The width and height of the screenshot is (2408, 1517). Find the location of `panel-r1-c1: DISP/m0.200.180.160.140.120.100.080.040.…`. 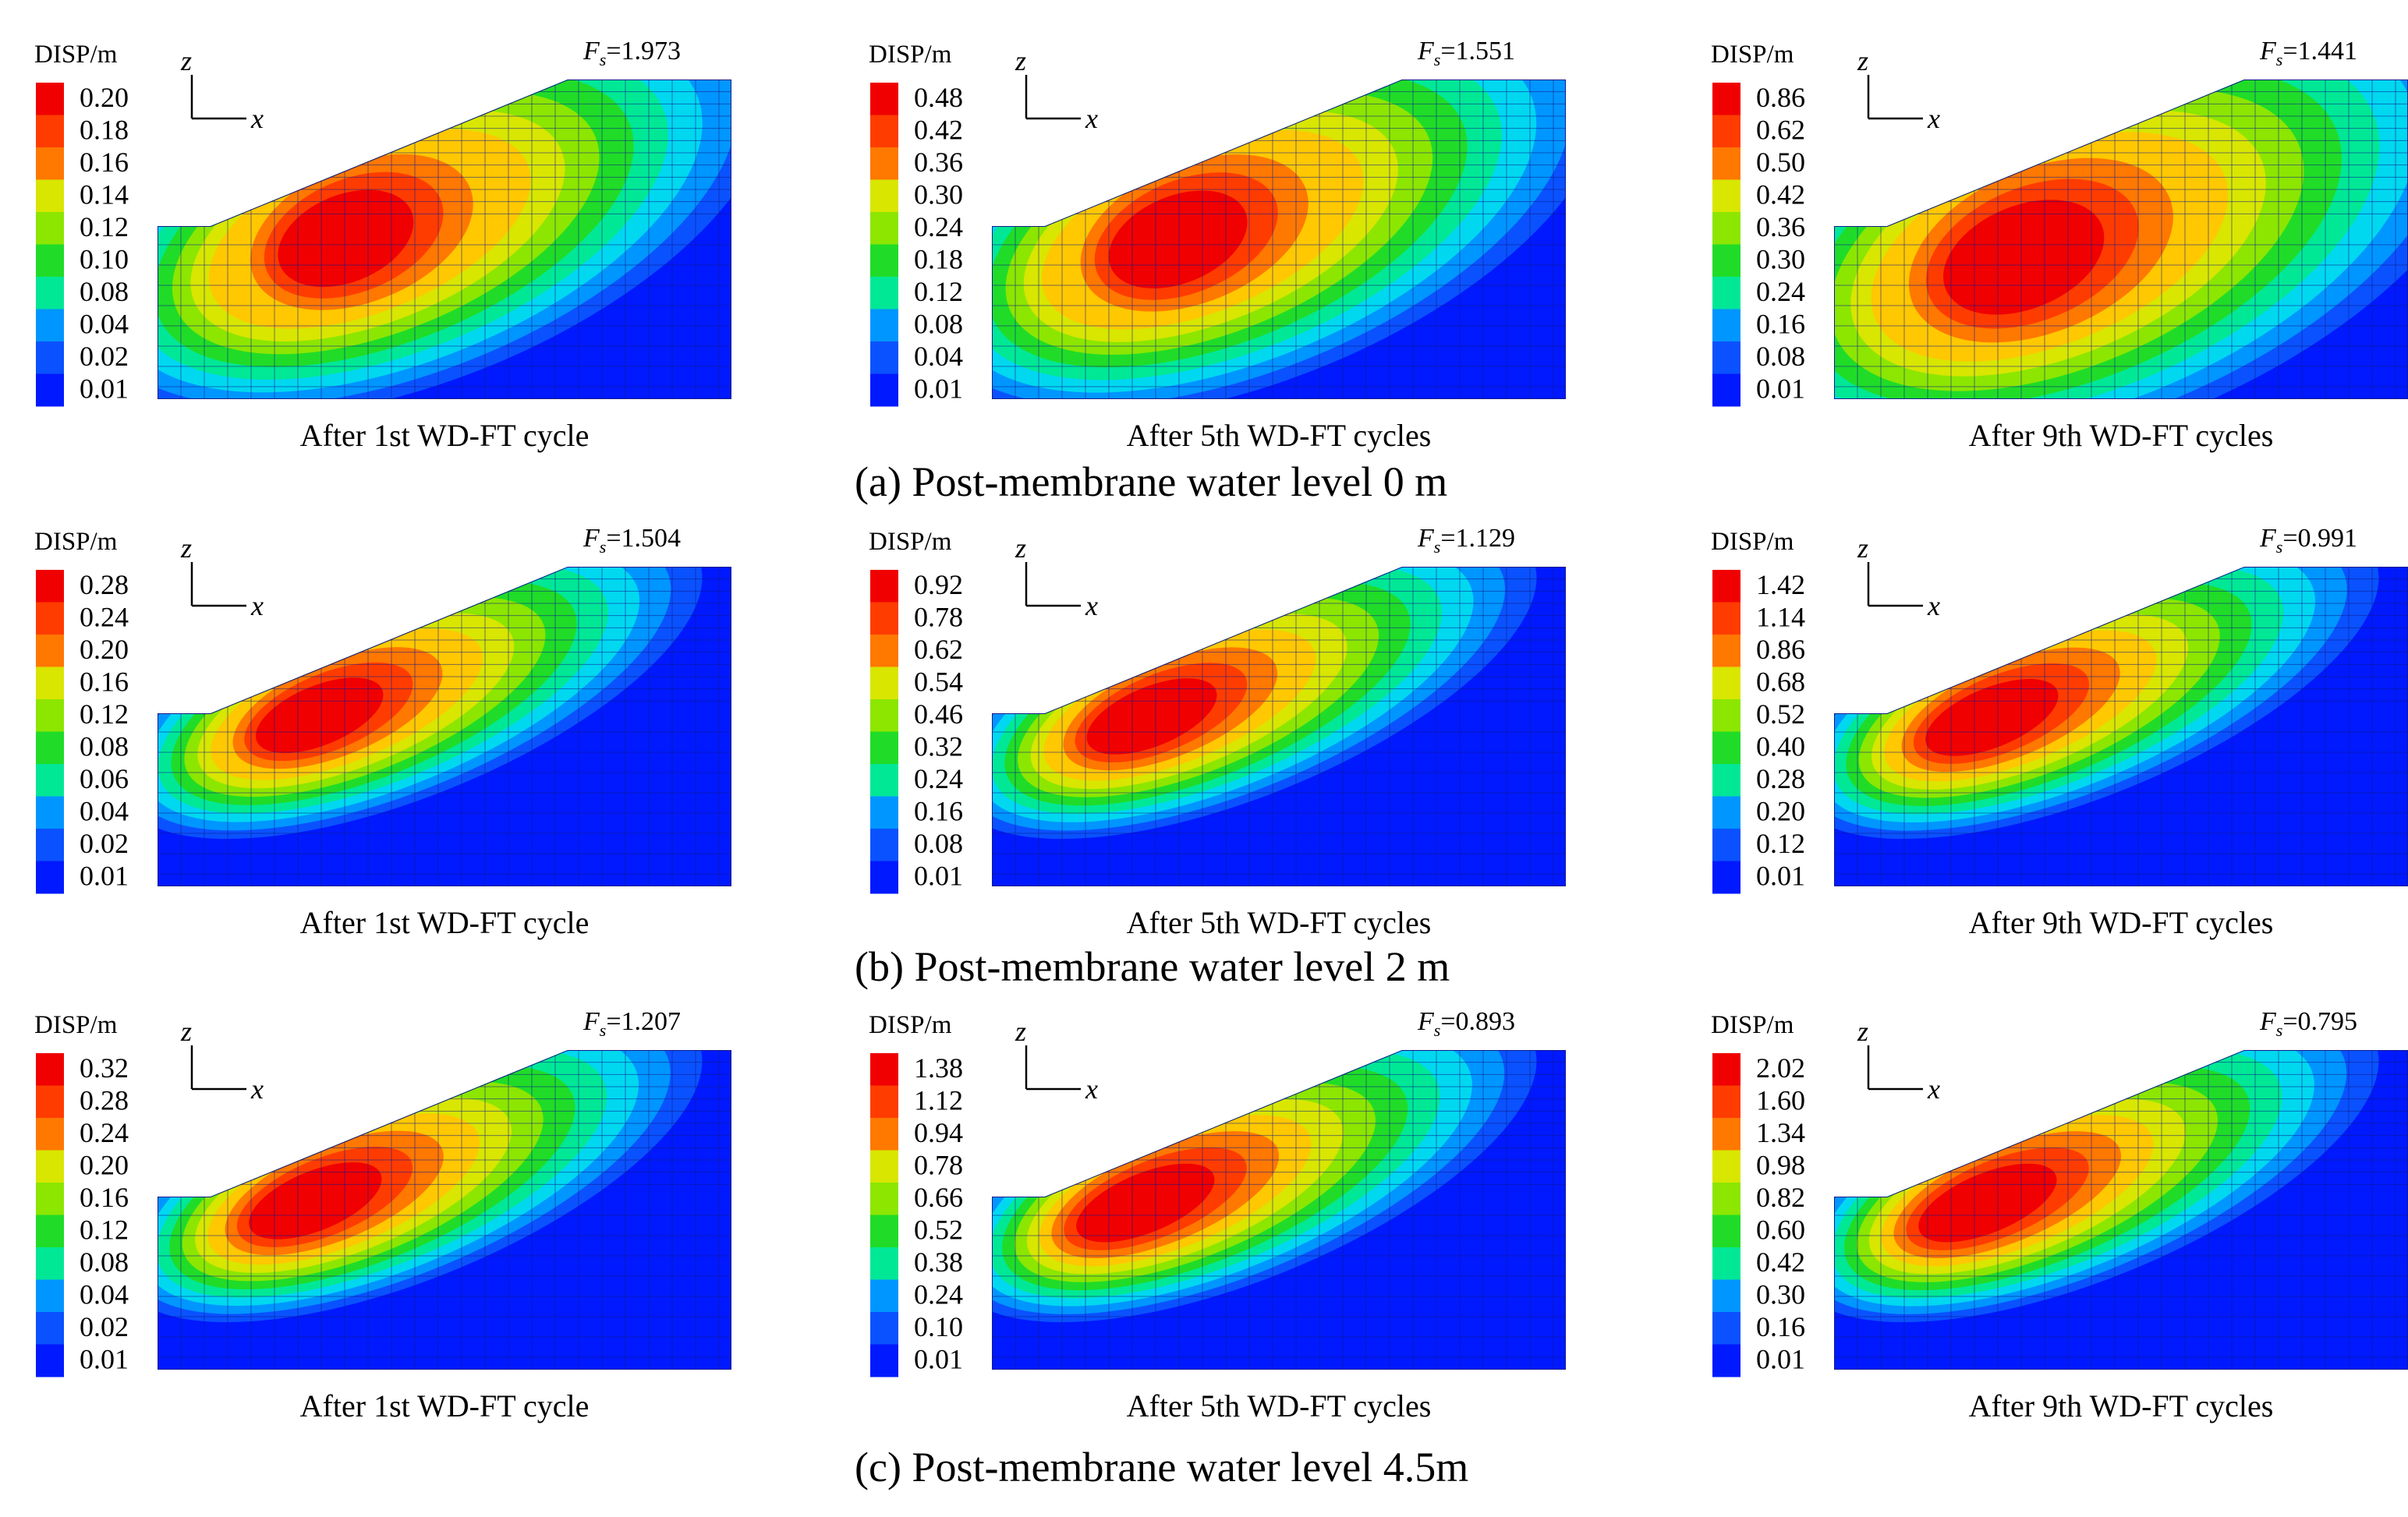

panel-r1-c1: DISP/m0.200.180.160.140.120.100.080.040.… is located at coordinates (382, 245).